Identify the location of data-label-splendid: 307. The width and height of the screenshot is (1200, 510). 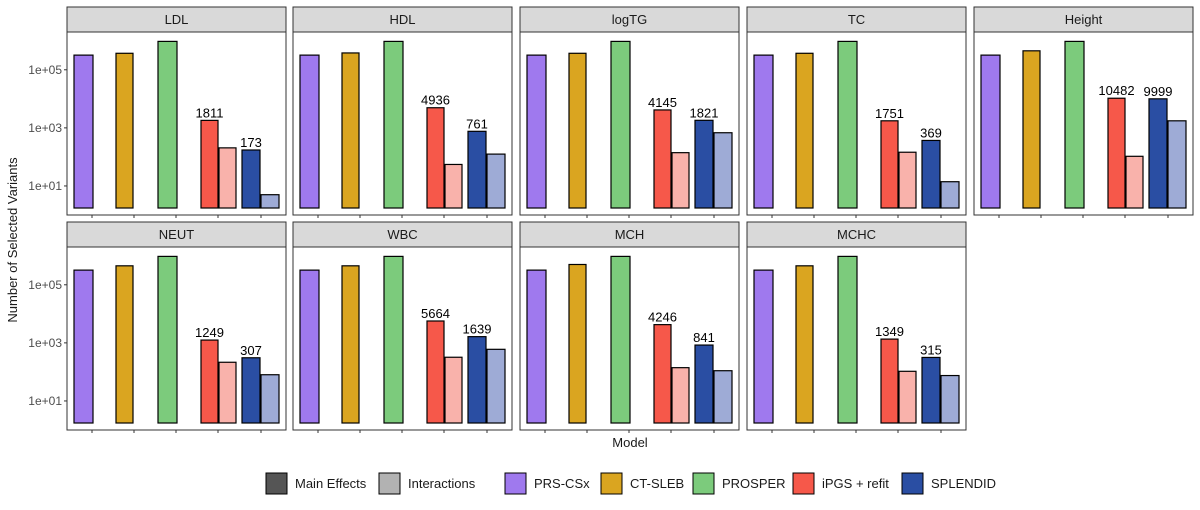
(251, 350).